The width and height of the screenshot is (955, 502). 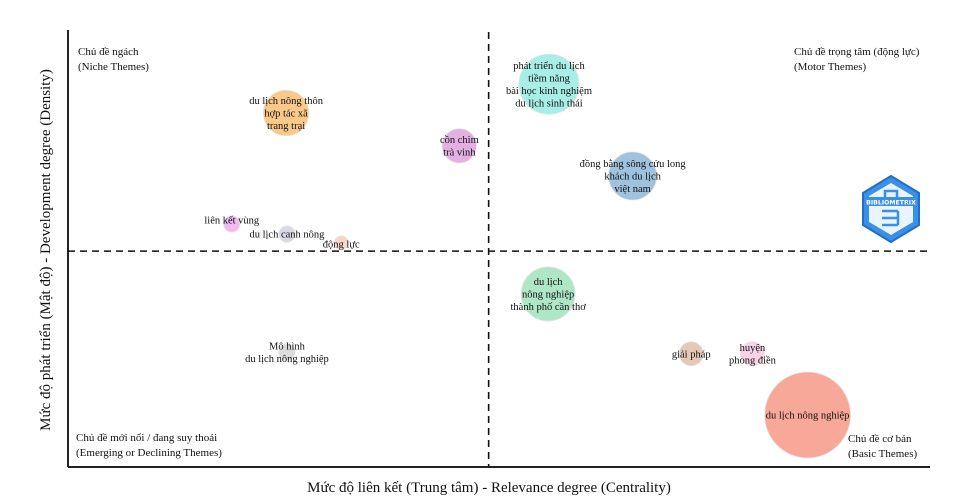 I want to click on bubble-label: du lịch canh nông, so click(x=287, y=235).